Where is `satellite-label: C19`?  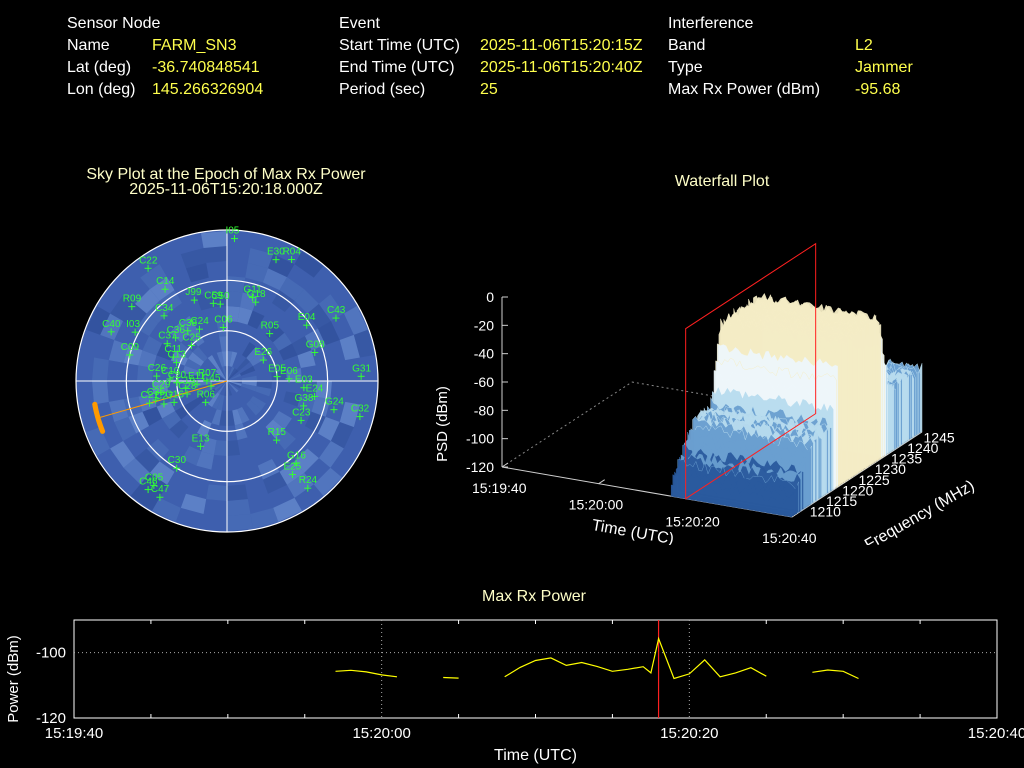 satellite-label: C19 is located at coordinates (186, 380).